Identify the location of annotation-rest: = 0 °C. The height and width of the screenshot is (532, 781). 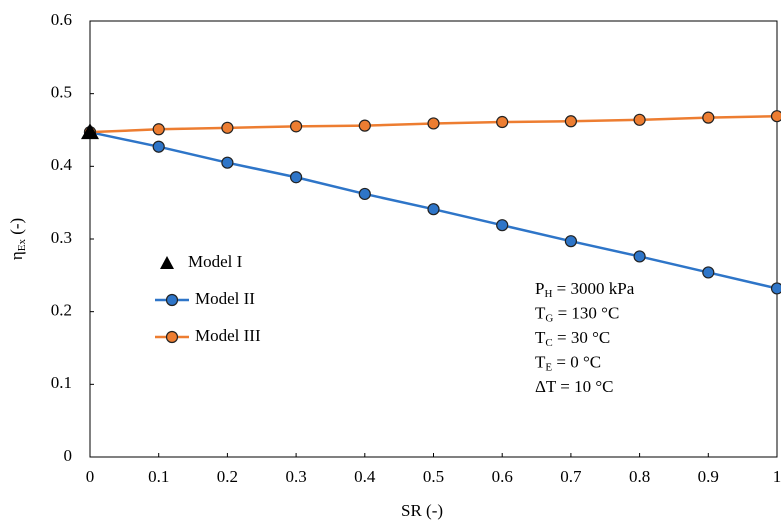
(576, 361).